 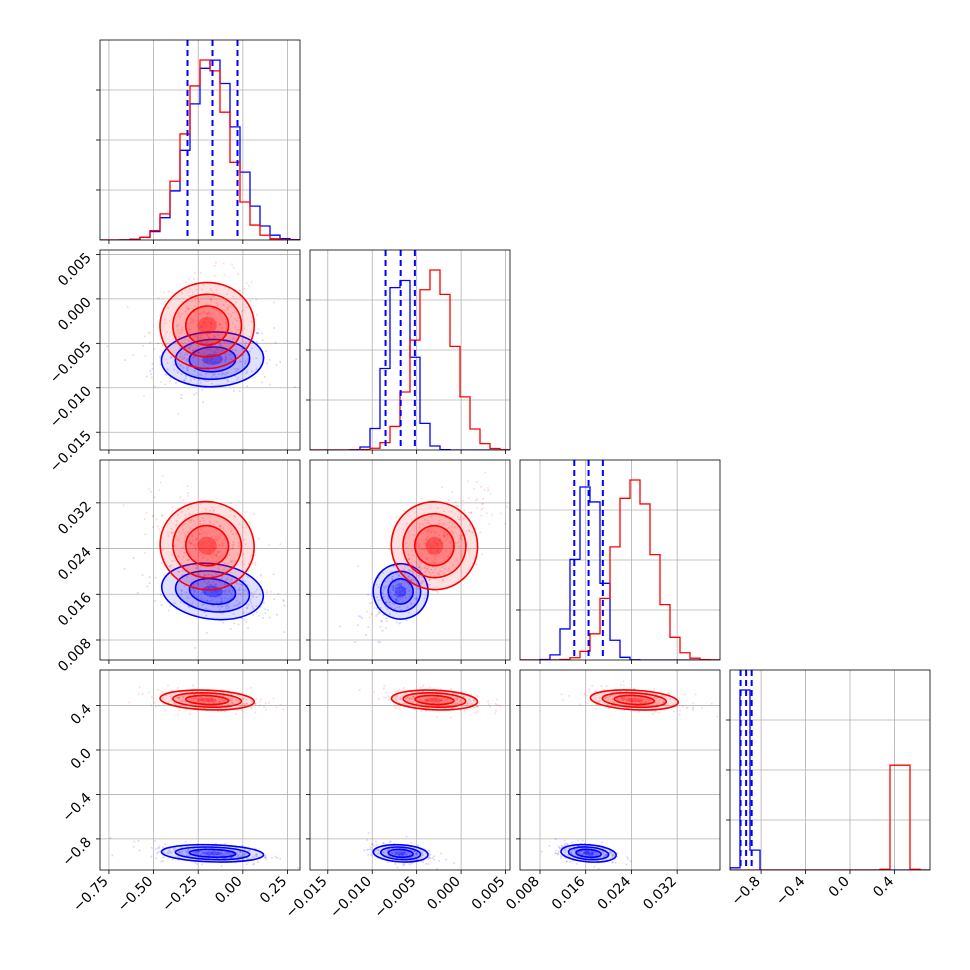 What do you see at coordinates (75, 518) in the screenshot?
I see `y-tick-label: 0.032` at bounding box center [75, 518].